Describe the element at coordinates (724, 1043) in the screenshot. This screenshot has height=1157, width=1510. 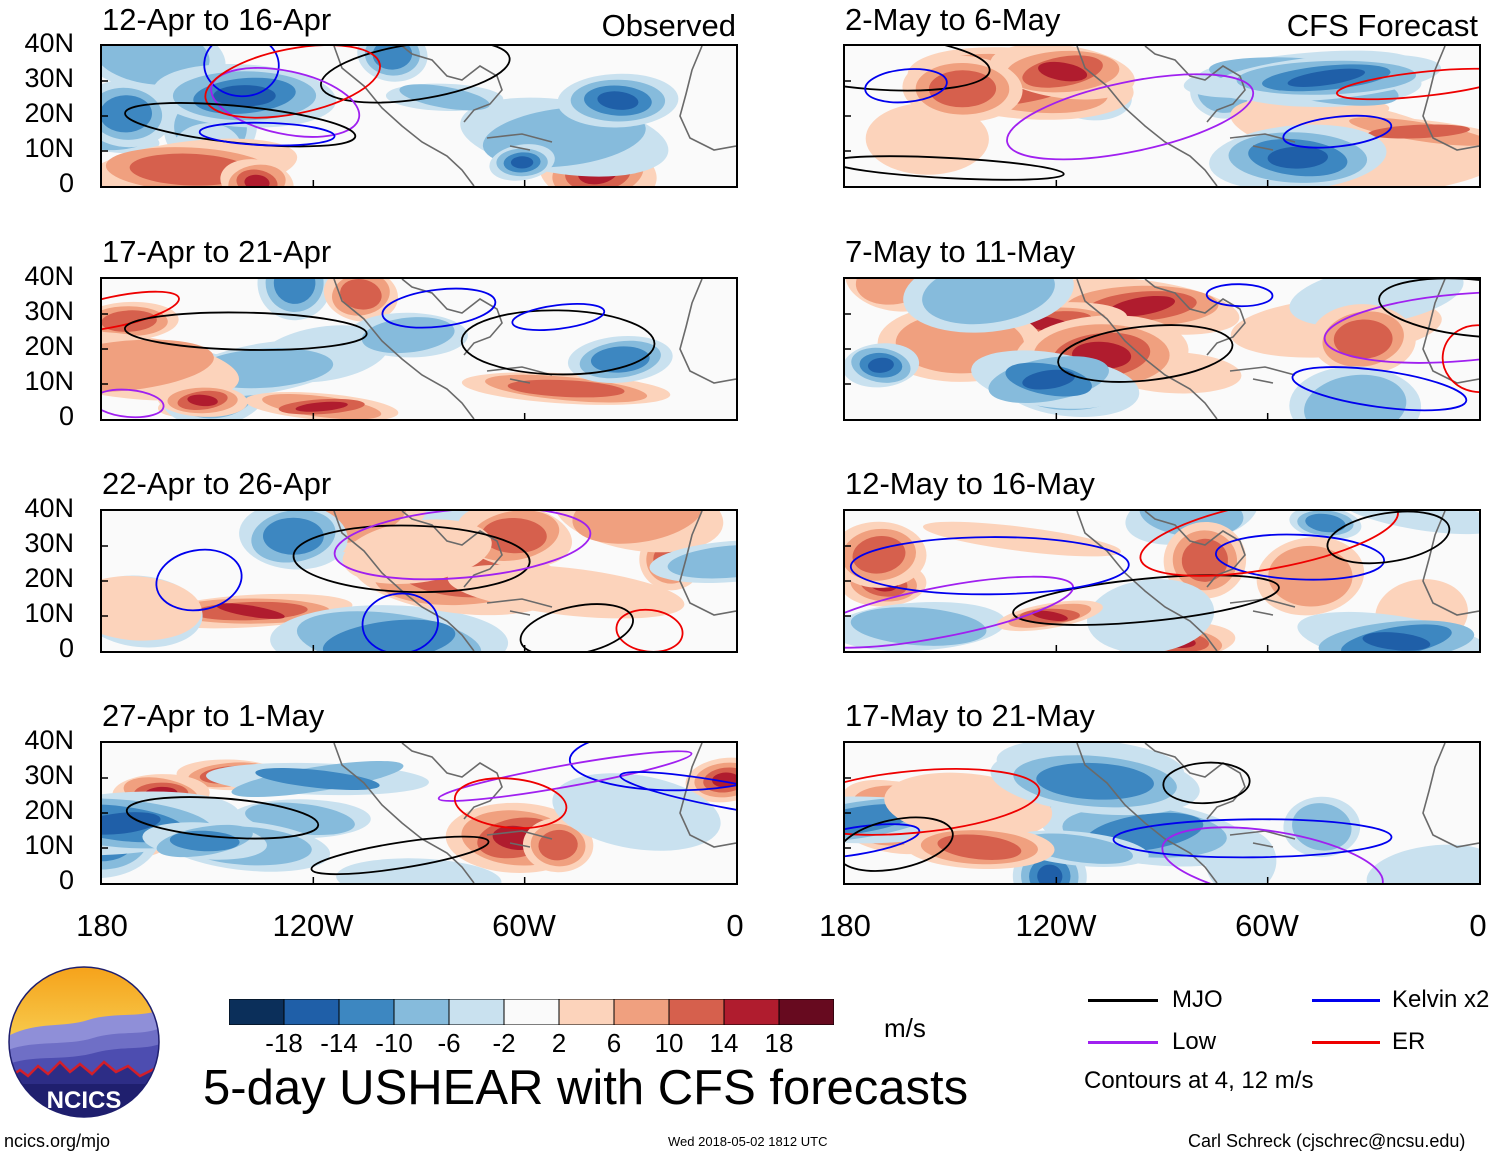
I see `colorbar-label: 14` at that location.